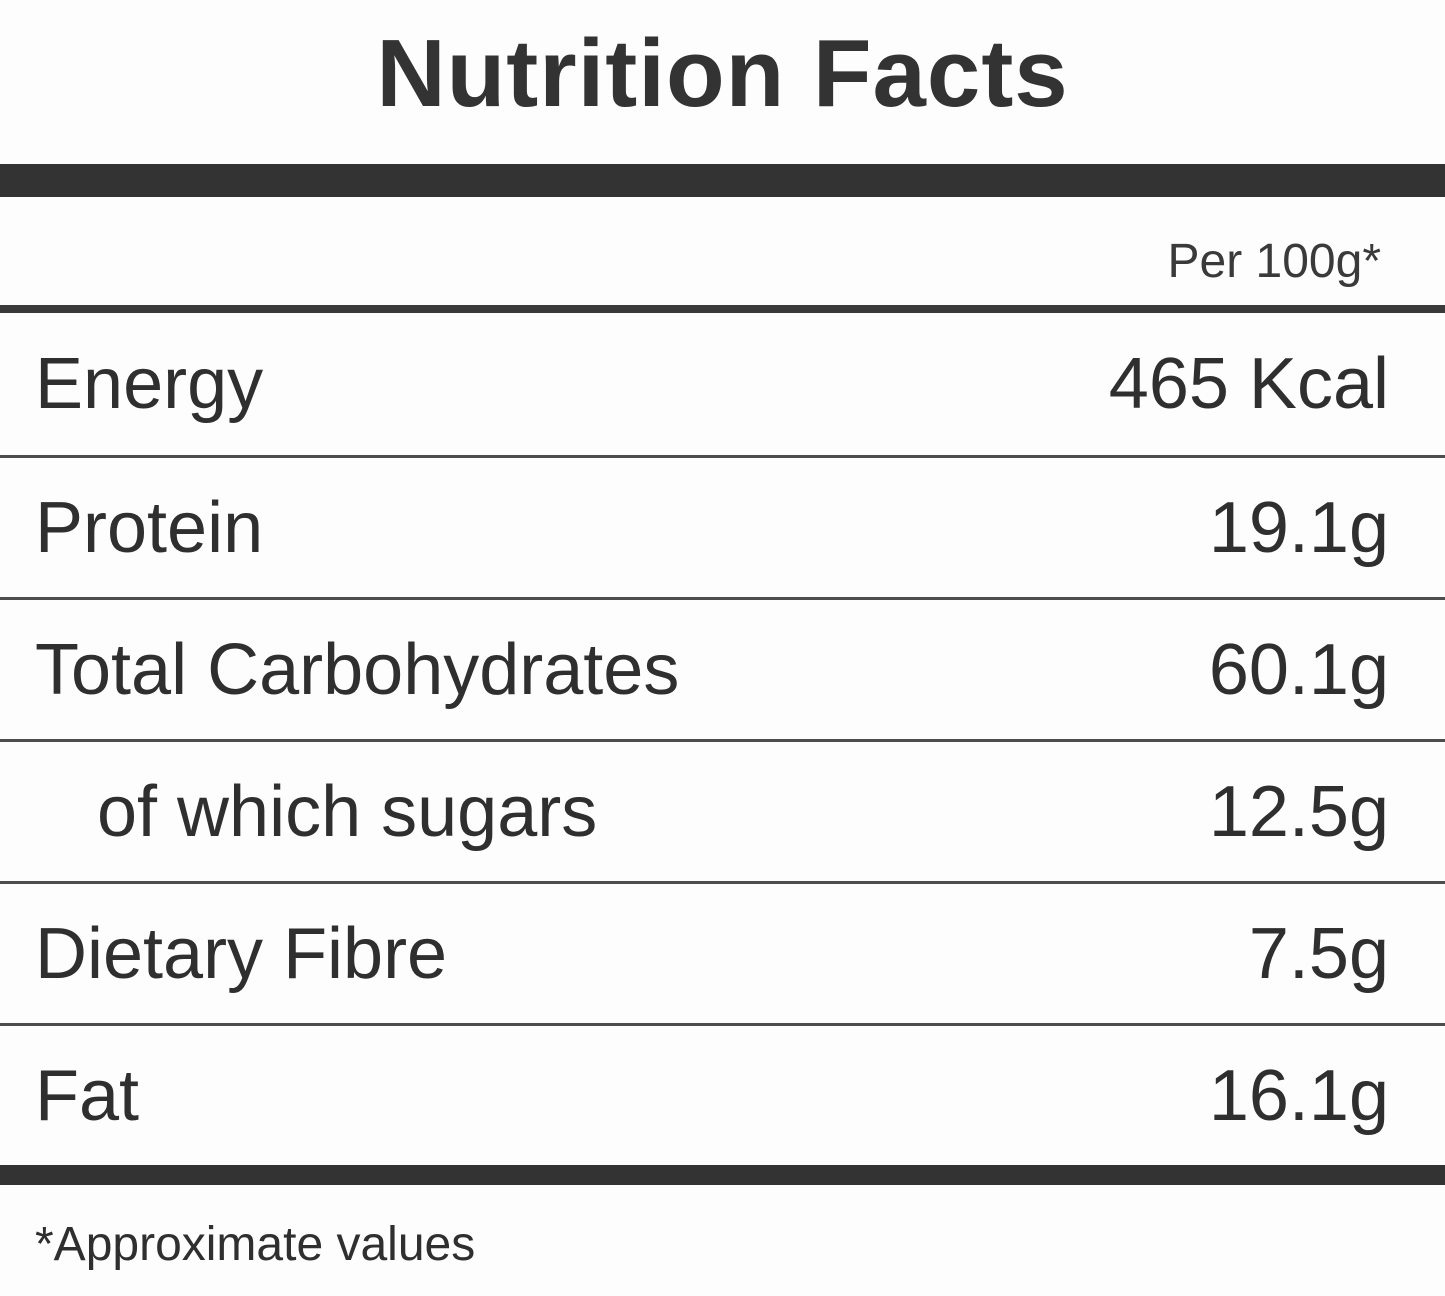 This screenshot has height=1296, width=1445. Describe the element at coordinates (357, 669) in the screenshot. I see `row-label: Total Carbohydrates` at that location.